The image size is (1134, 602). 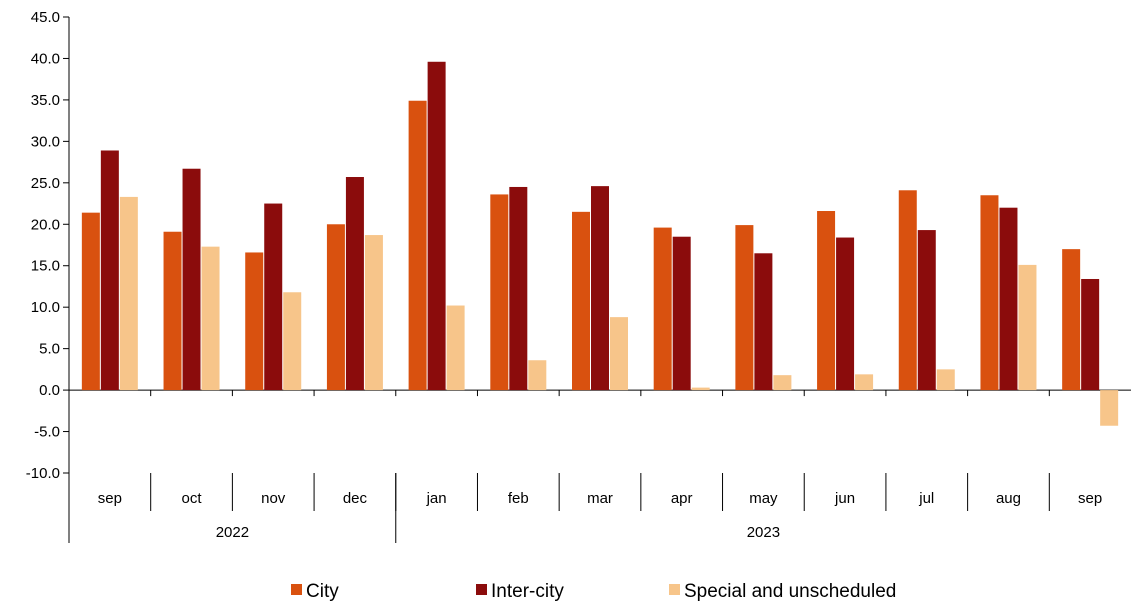 What do you see at coordinates (45, 307) in the screenshot?
I see `y-tick-label: 10.0` at bounding box center [45, 307].